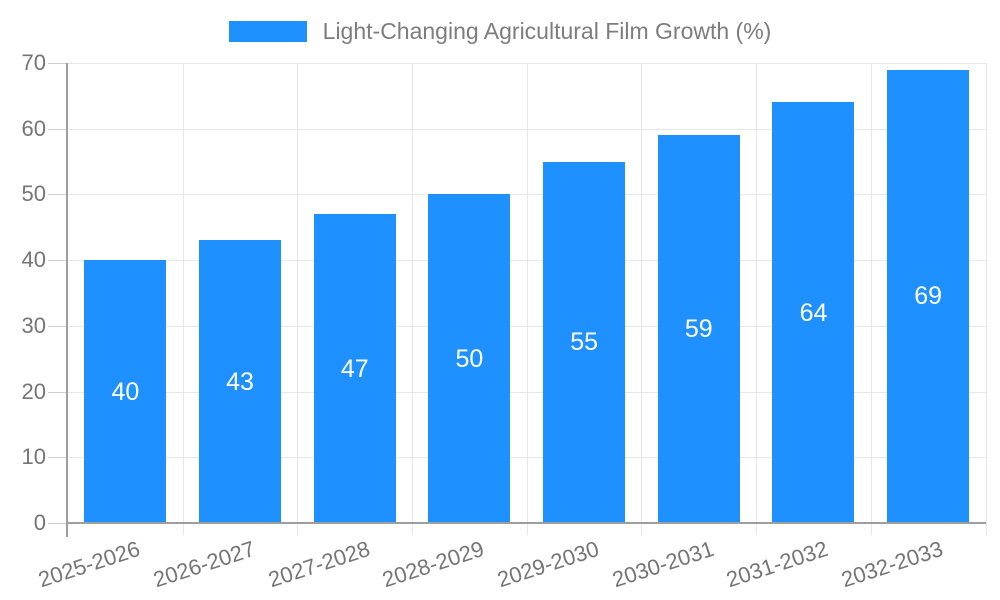  What do you see at coordinates (39, 522) in the screenshot?
I see `y-tick-label: 0` at bounding box center [39, 522].